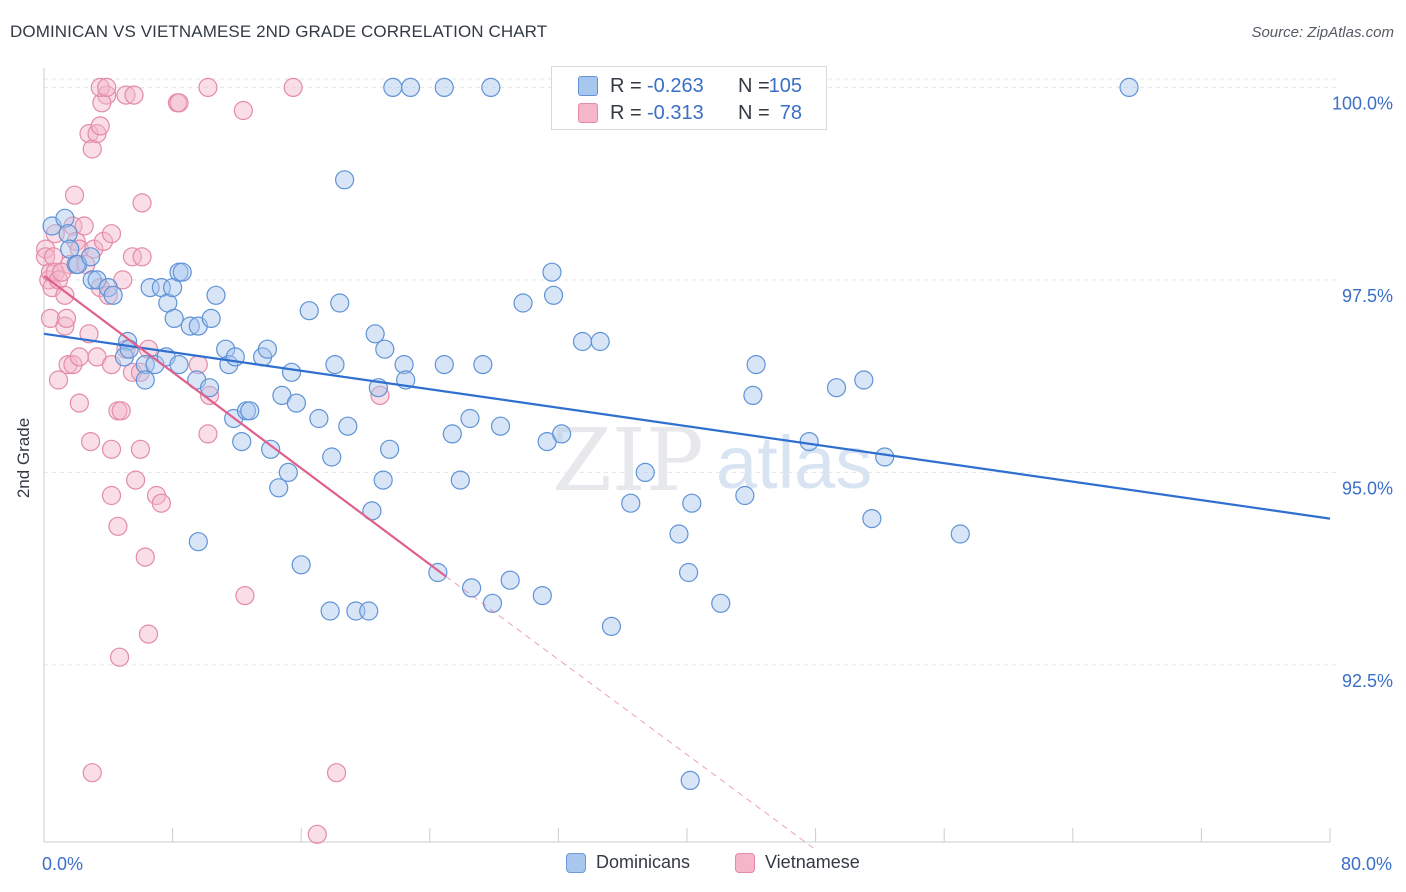 The width and height of the screenshot is (1406, 892). Describe the element at coordinates (785, 85) in the screenshot. I see `stats-n-value: 105` at that location.